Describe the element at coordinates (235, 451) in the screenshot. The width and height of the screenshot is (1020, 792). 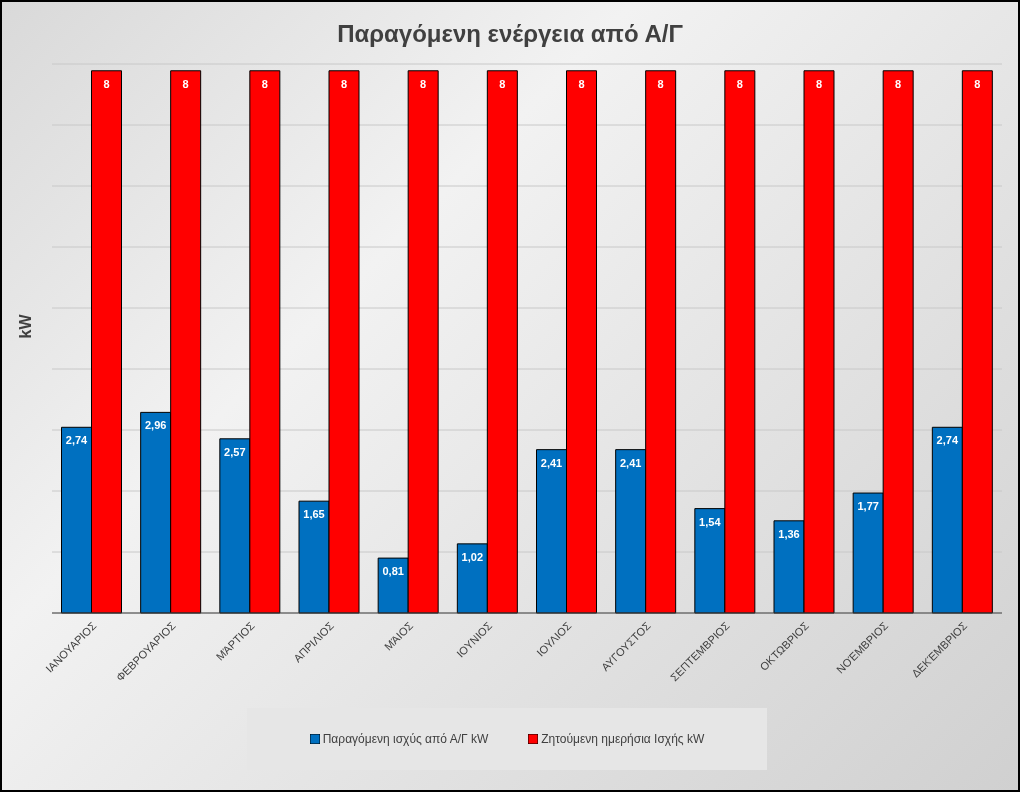
I see `data-label: 2,57` at that location.